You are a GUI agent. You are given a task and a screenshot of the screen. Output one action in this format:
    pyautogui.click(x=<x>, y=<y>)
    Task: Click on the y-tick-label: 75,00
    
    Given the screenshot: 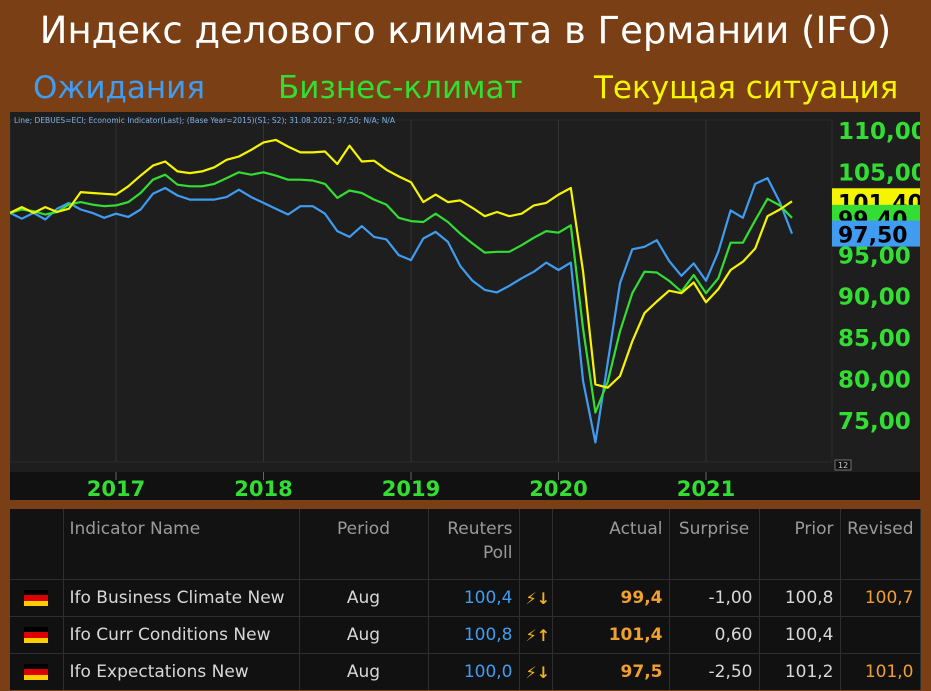 What is the action you would take?
    pyautogui.click(x=874, y=422)
    